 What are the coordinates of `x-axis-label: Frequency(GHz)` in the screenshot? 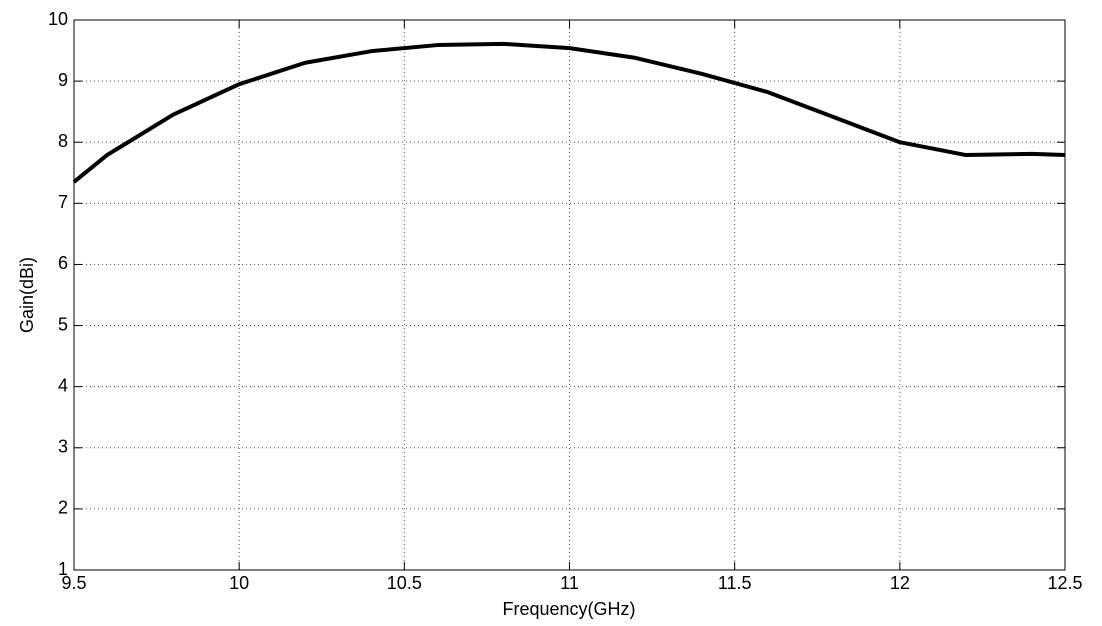 It's located at (568, 609).